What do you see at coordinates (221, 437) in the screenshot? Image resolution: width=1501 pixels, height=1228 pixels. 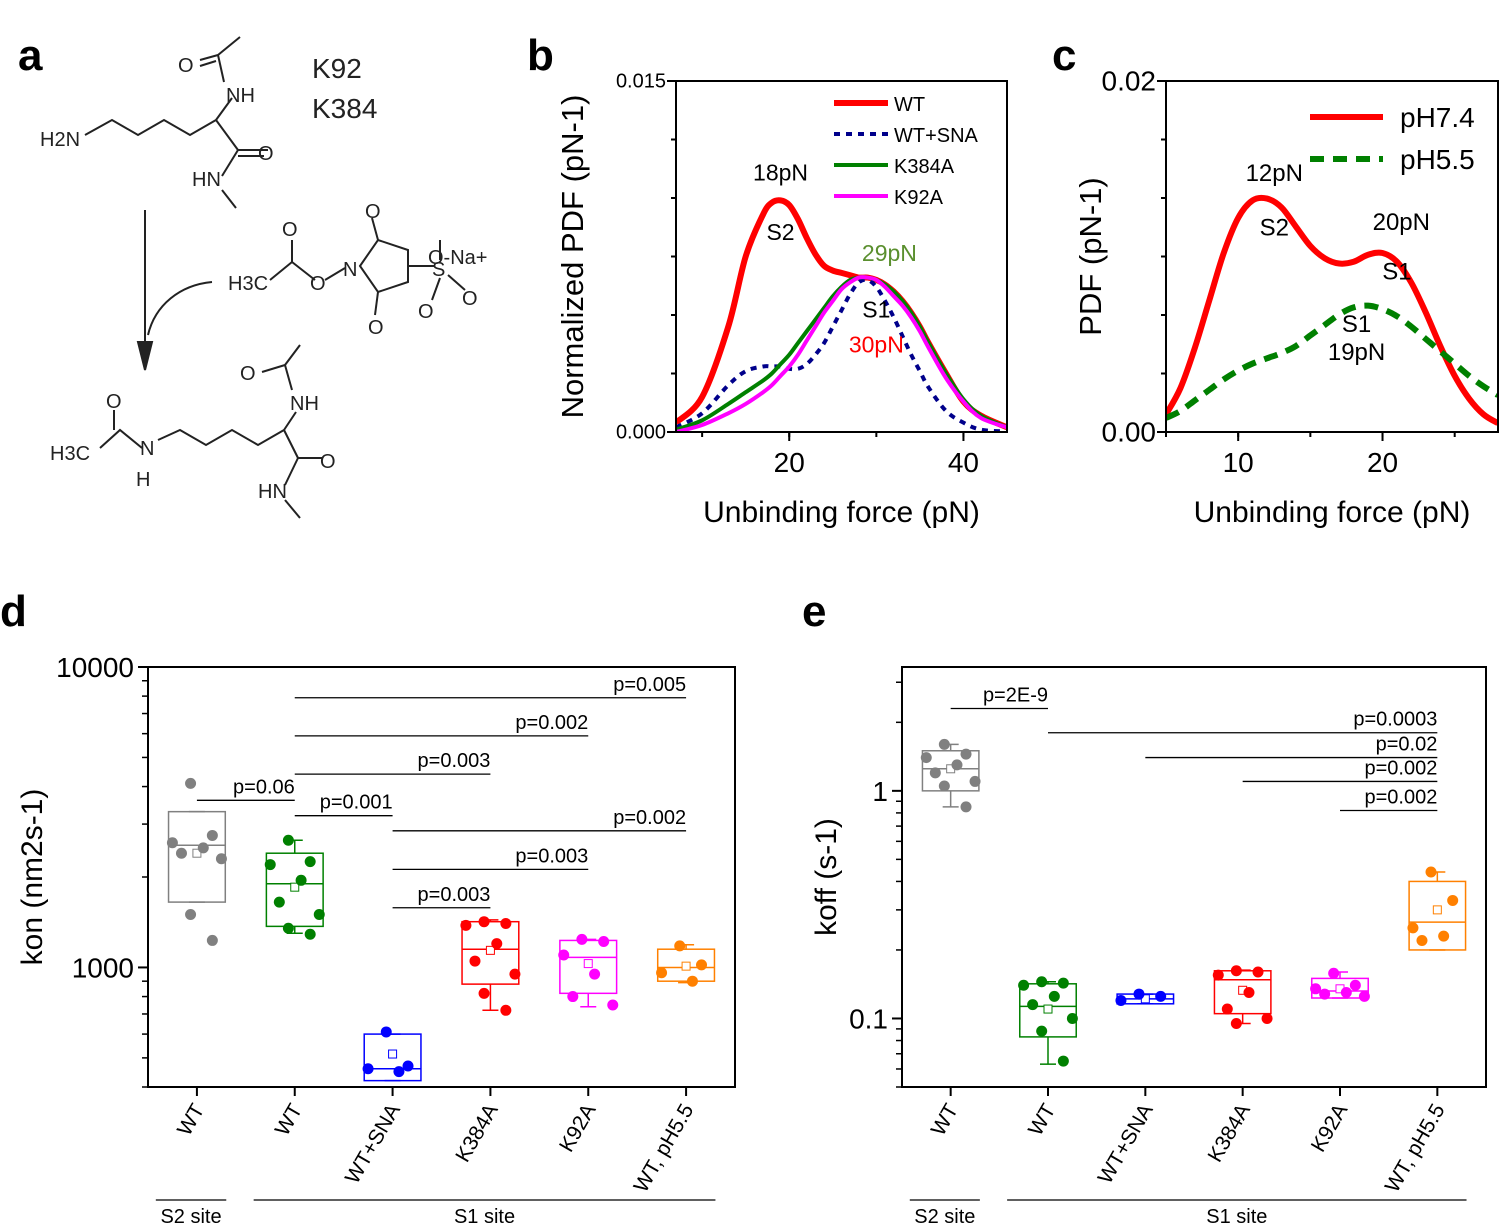 I see `product-lysine-bond` at bounding box center [221, 437].